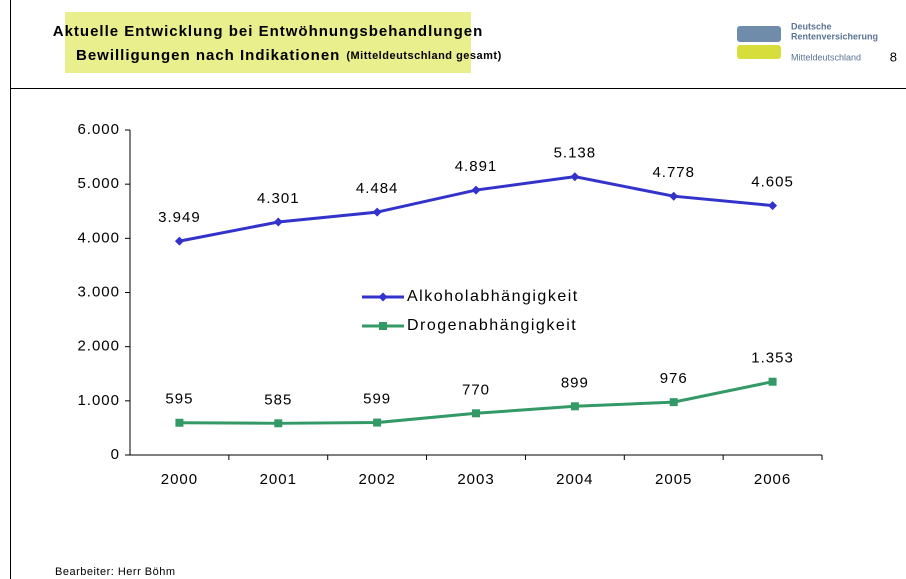 The image size is (906, 579). Describe the element at coordinates (759, 52) in the screenshot. I see `logo-green` at that location.